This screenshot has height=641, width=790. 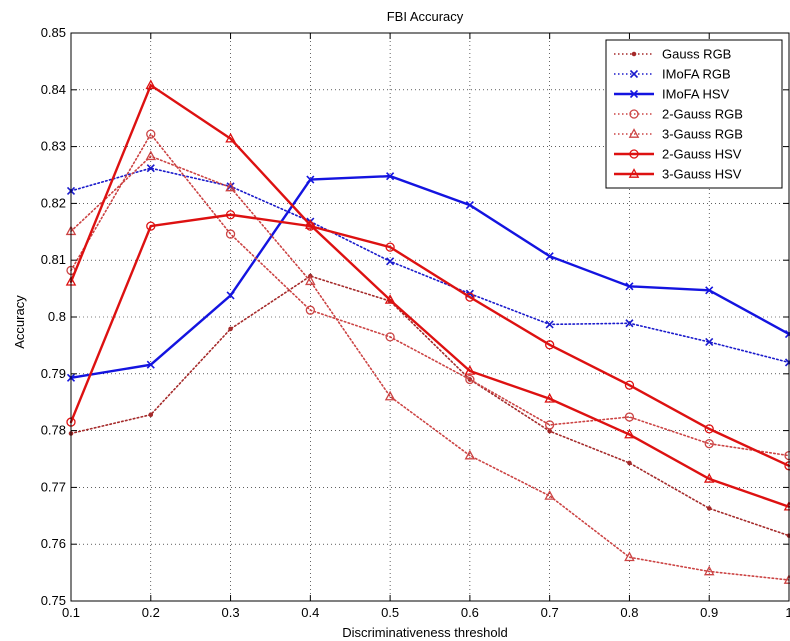 I want to click on y-tick-label: 0.78, so click(x=53, y=430).